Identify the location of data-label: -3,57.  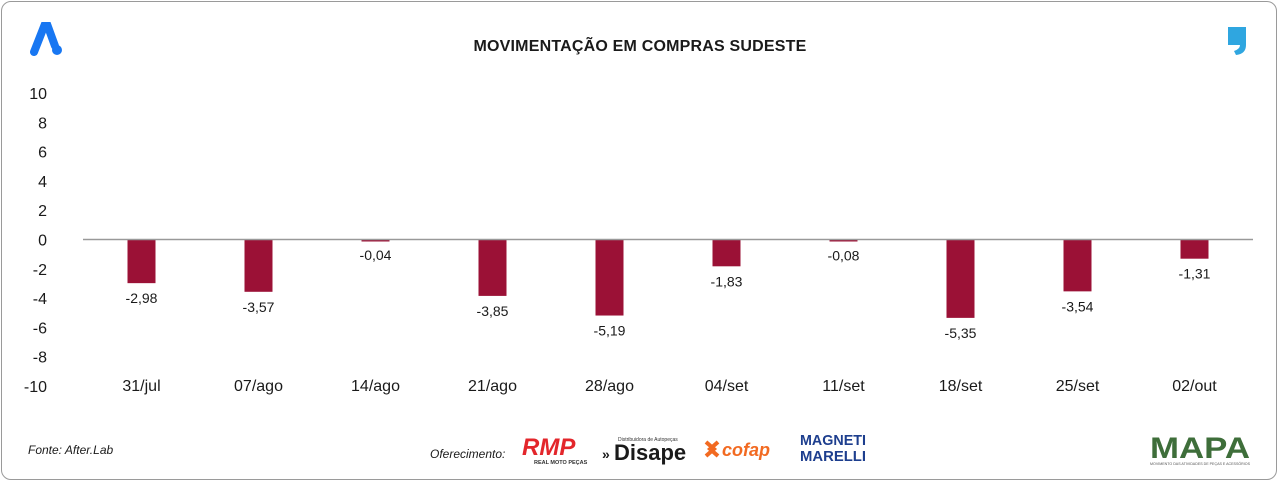
(259, 307).